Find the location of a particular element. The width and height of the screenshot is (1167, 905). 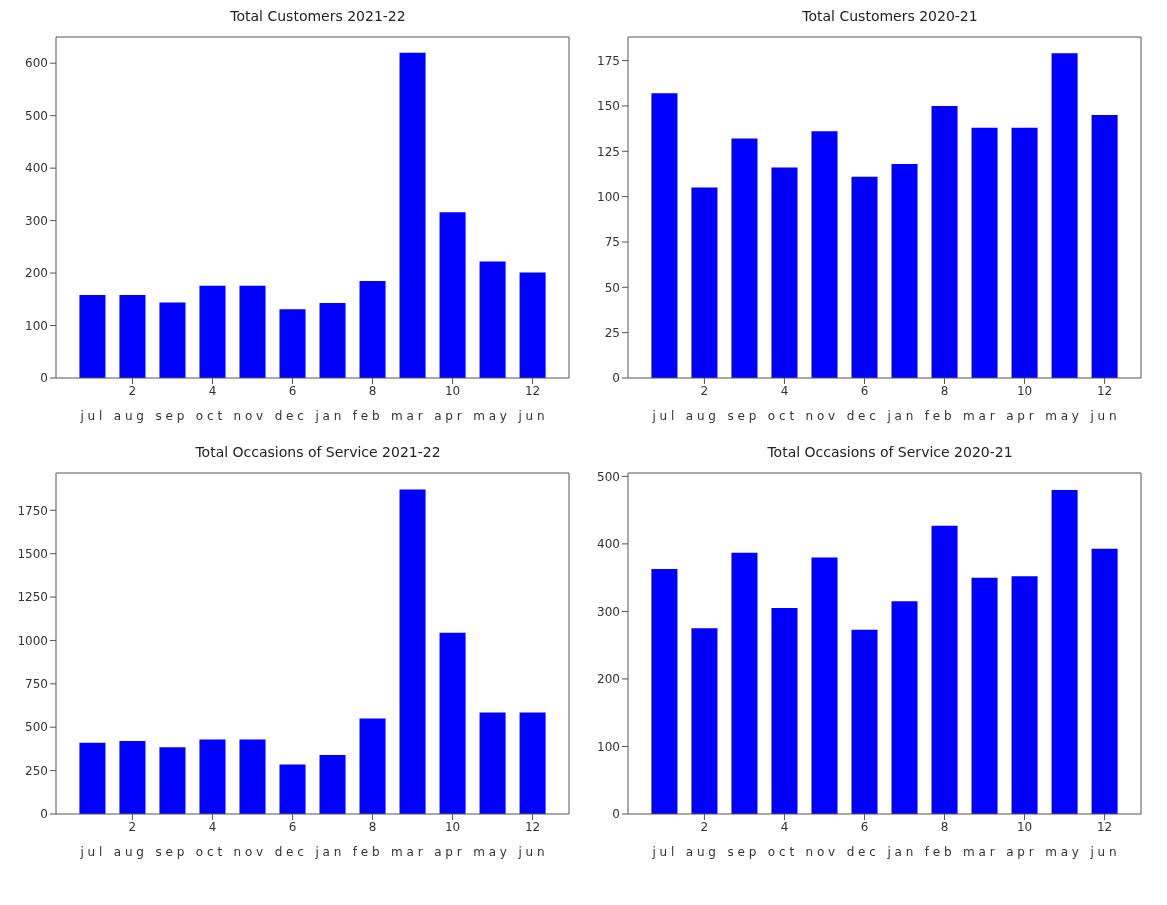

chart-title: Total Occasions of Service 2021-22 is located at coordinates (318, 453).